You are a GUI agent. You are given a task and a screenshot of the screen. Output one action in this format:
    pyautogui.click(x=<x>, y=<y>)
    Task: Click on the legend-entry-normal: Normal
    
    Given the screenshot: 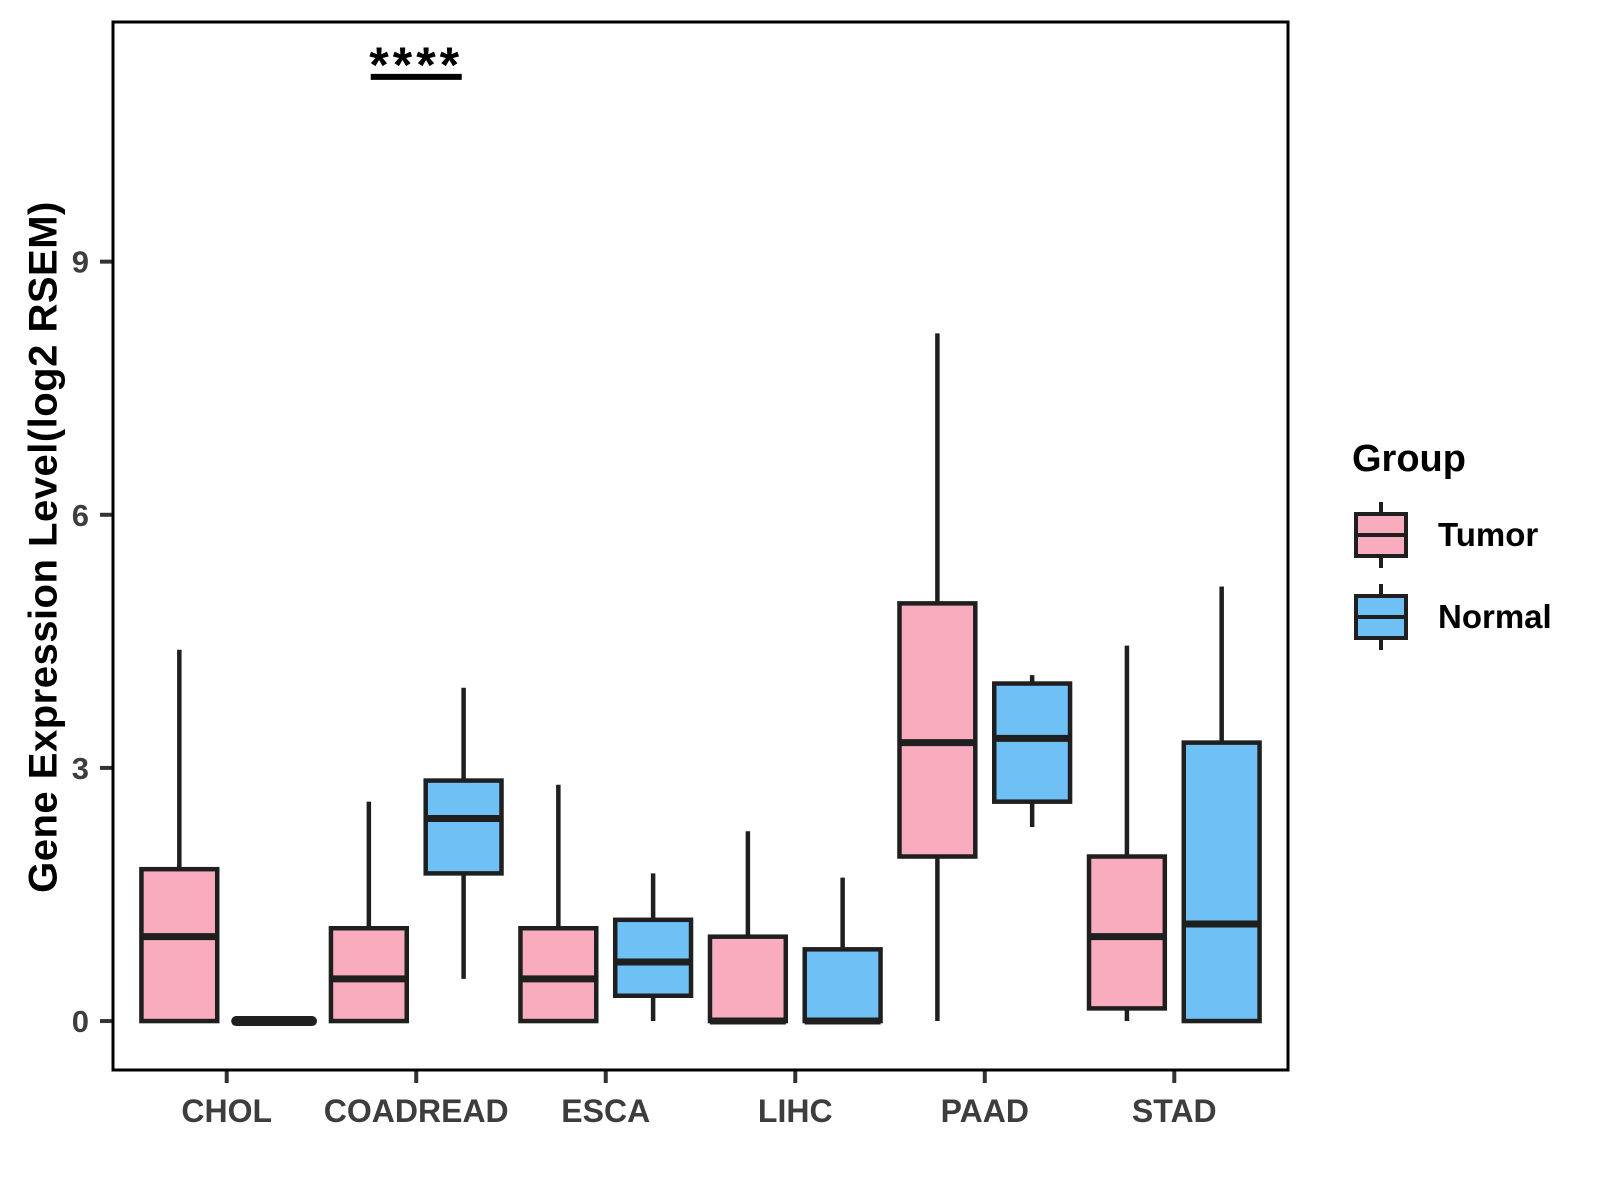 What is the action you would take?
    pyautogui.click(x=1452, y=617)
    